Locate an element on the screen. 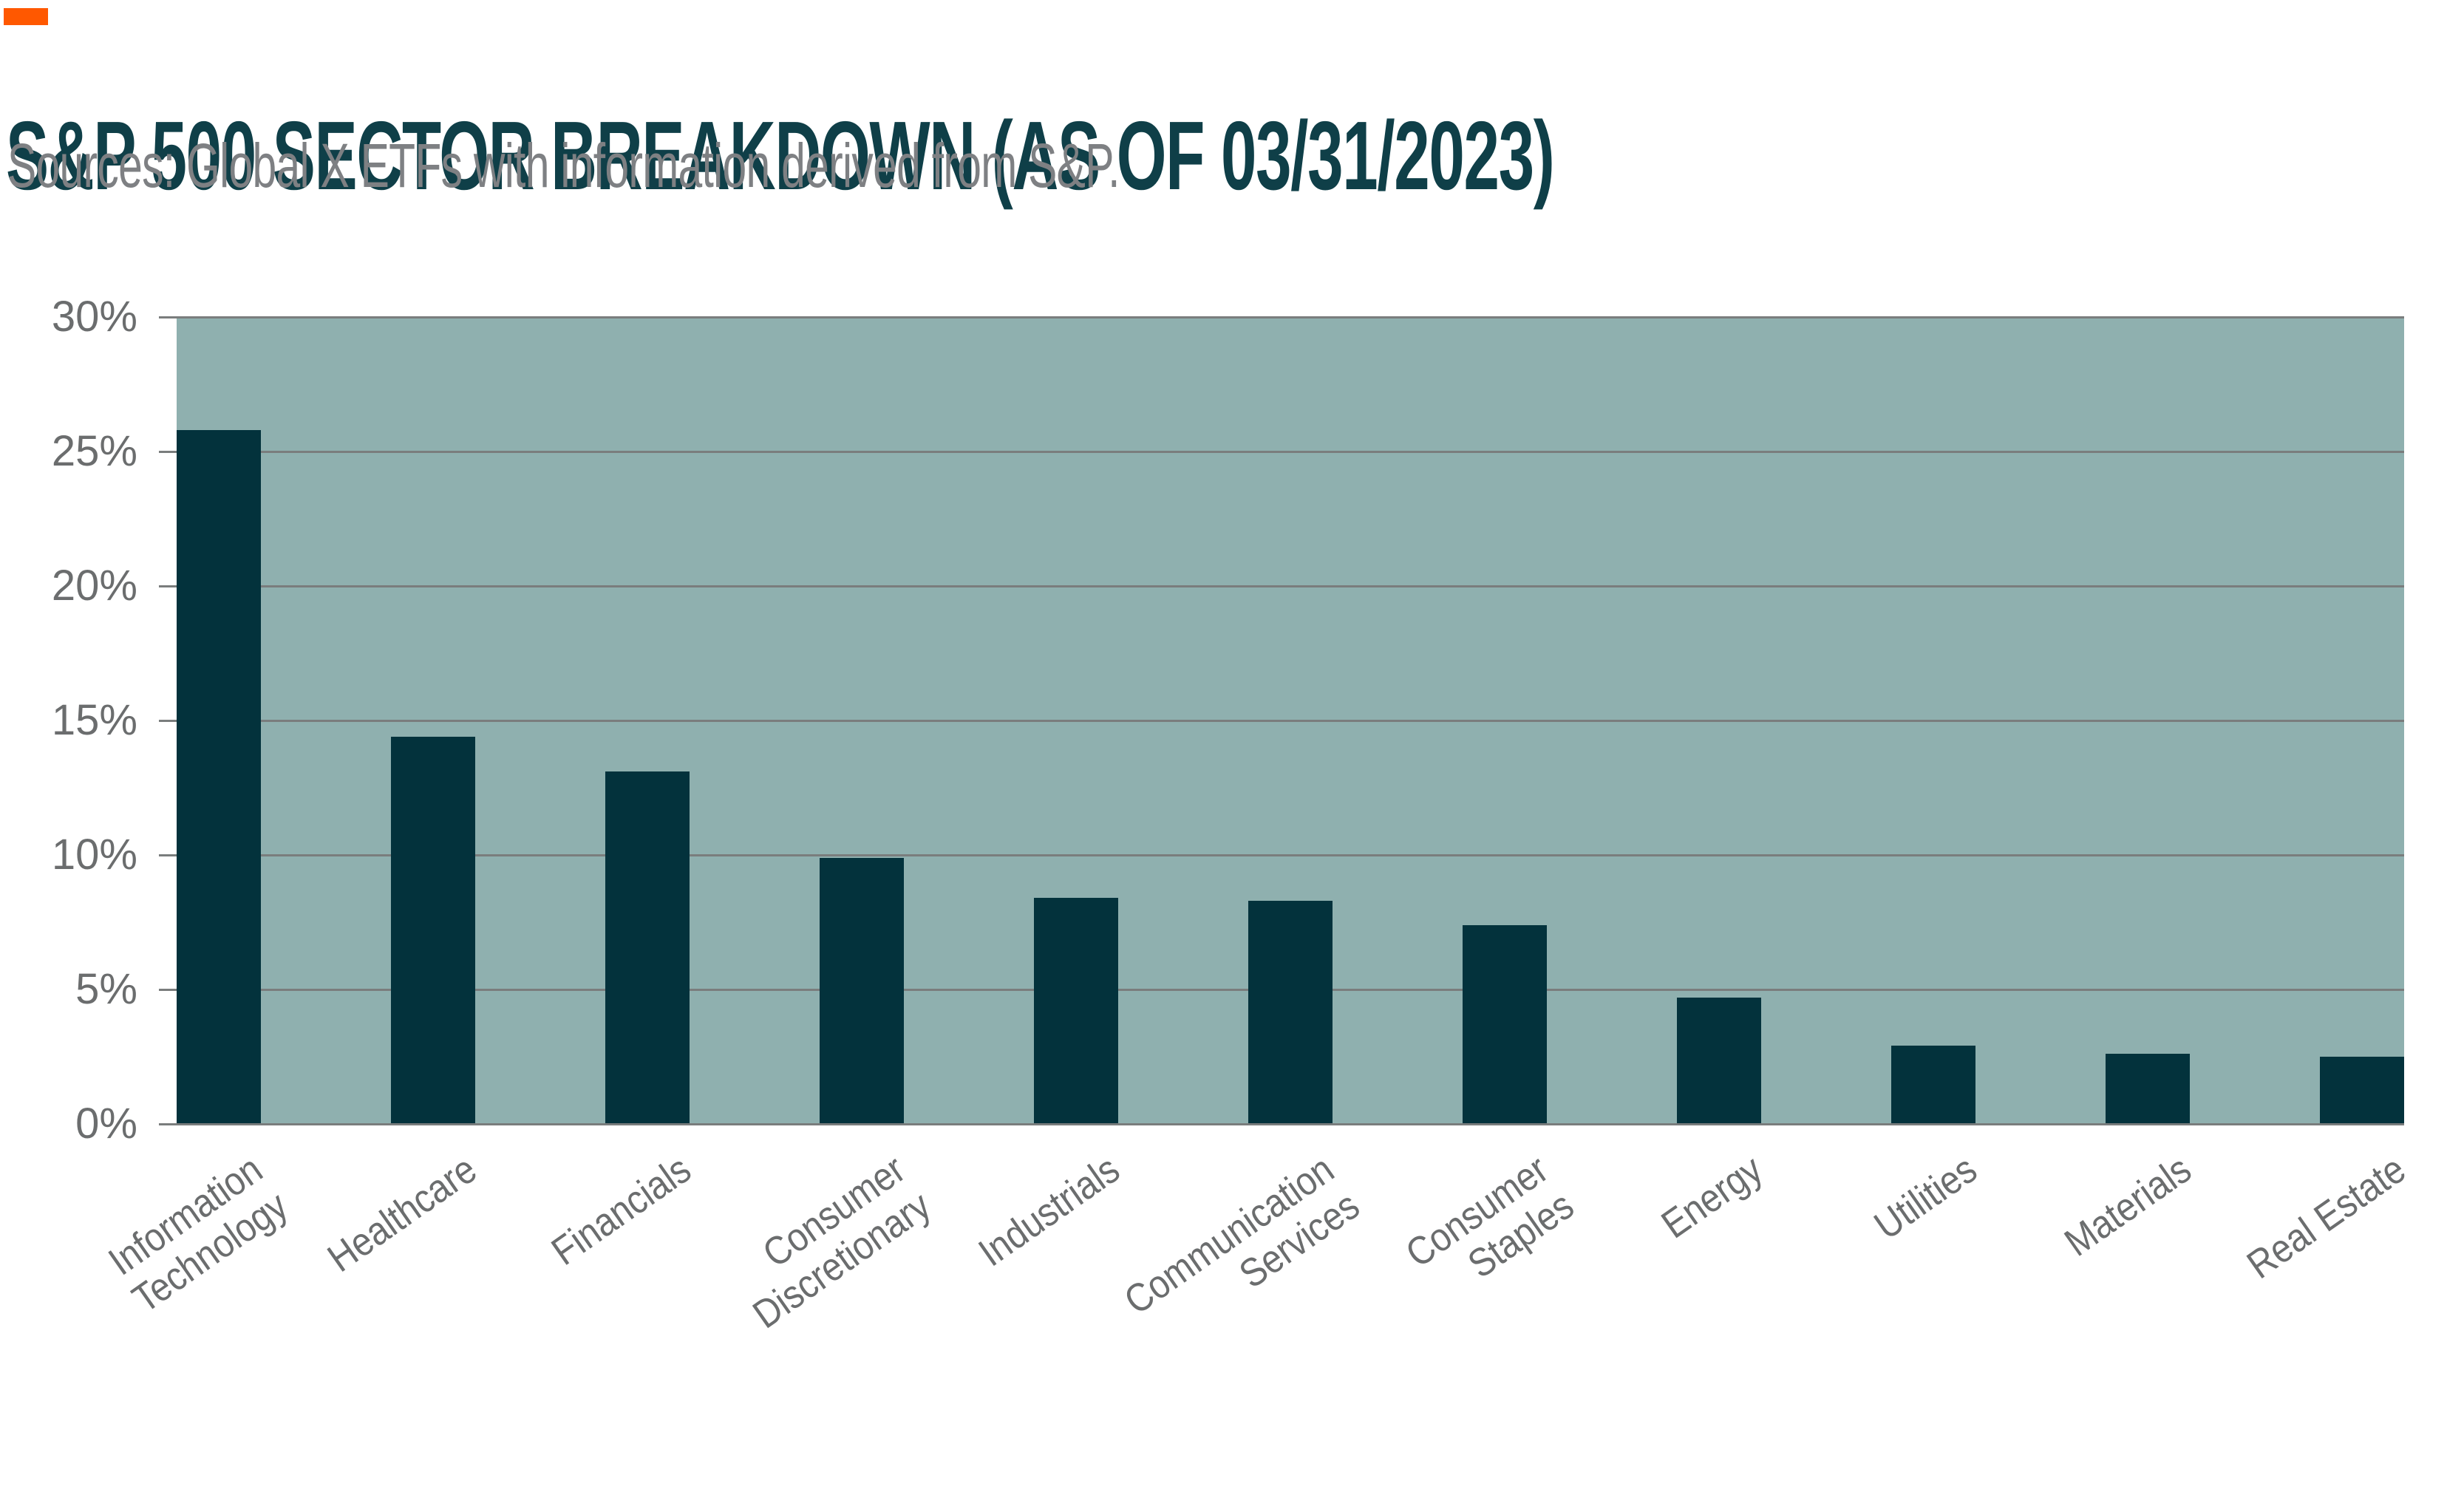 The height and width of the screenshot is (1506, 2464). y-tick-label: 30% is located at coordinates (94, 317).